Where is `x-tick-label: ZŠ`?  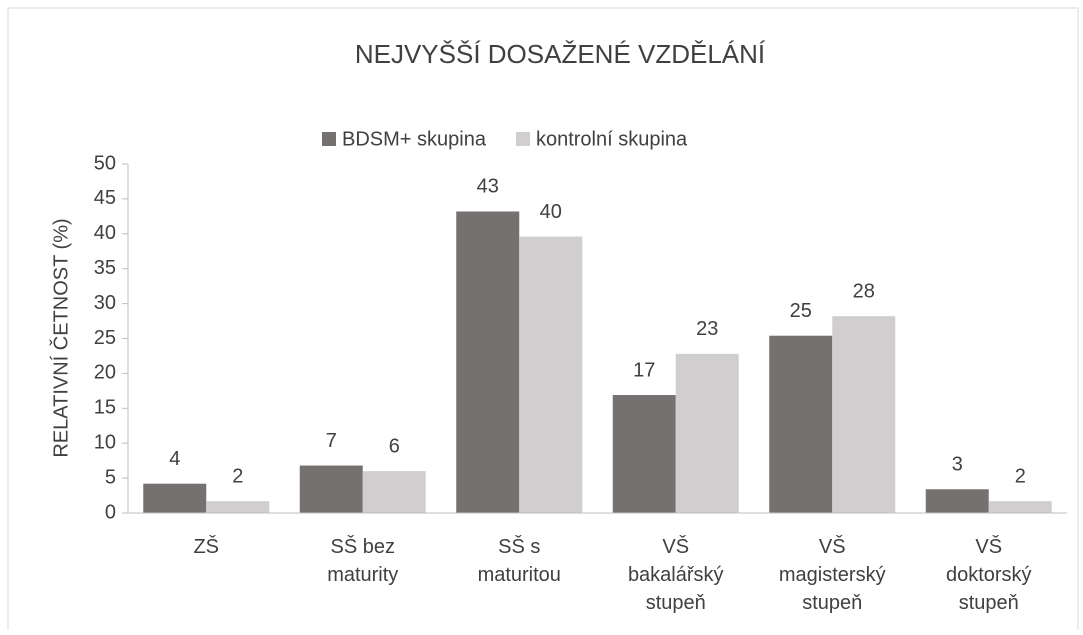 x-tick-label: ZŠ is located at coordinates (206, 546).